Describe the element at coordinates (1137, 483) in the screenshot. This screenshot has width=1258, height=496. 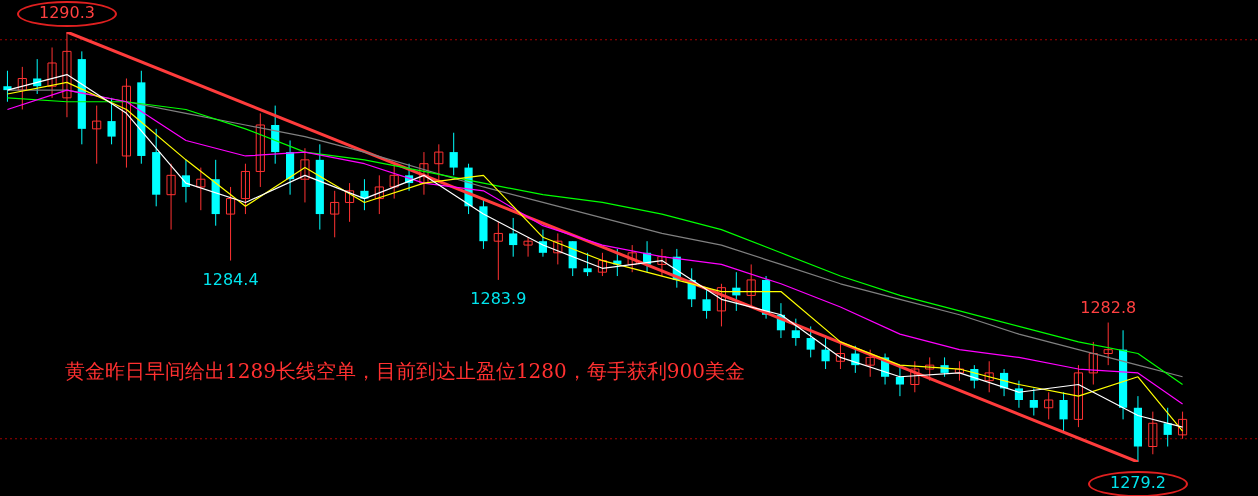
I see `annotation: 1279.2` at that location.